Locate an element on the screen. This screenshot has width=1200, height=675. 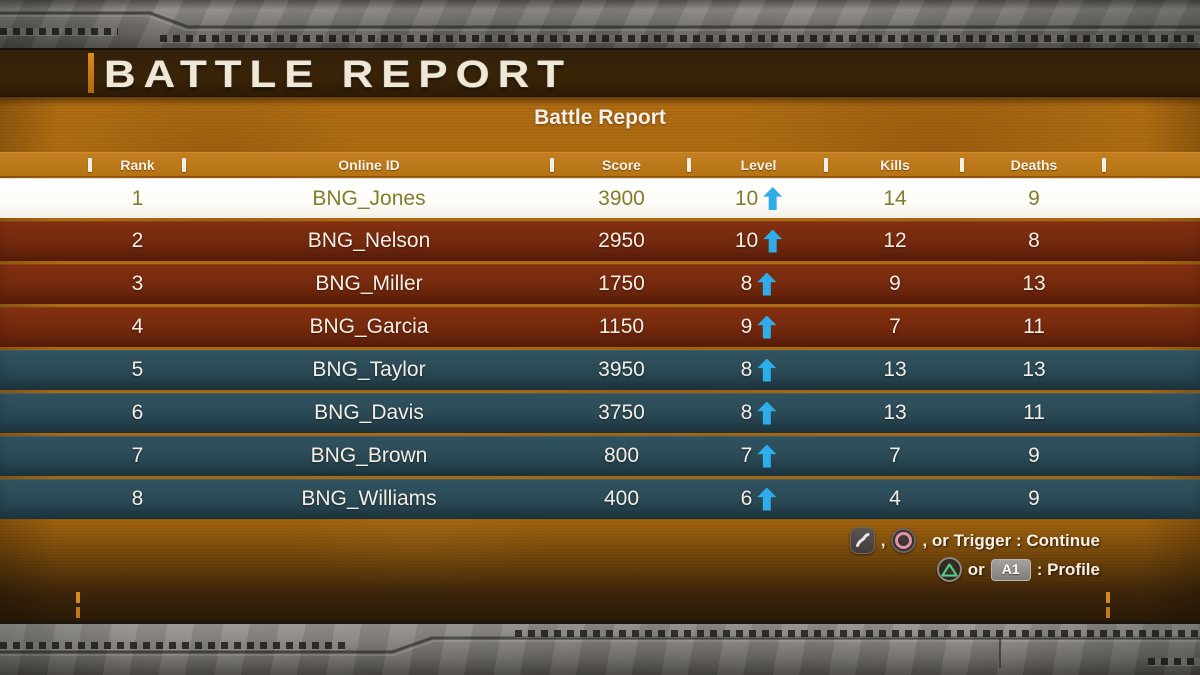
profile-hint-label: : Profile is located at coordinates (1068, 569).